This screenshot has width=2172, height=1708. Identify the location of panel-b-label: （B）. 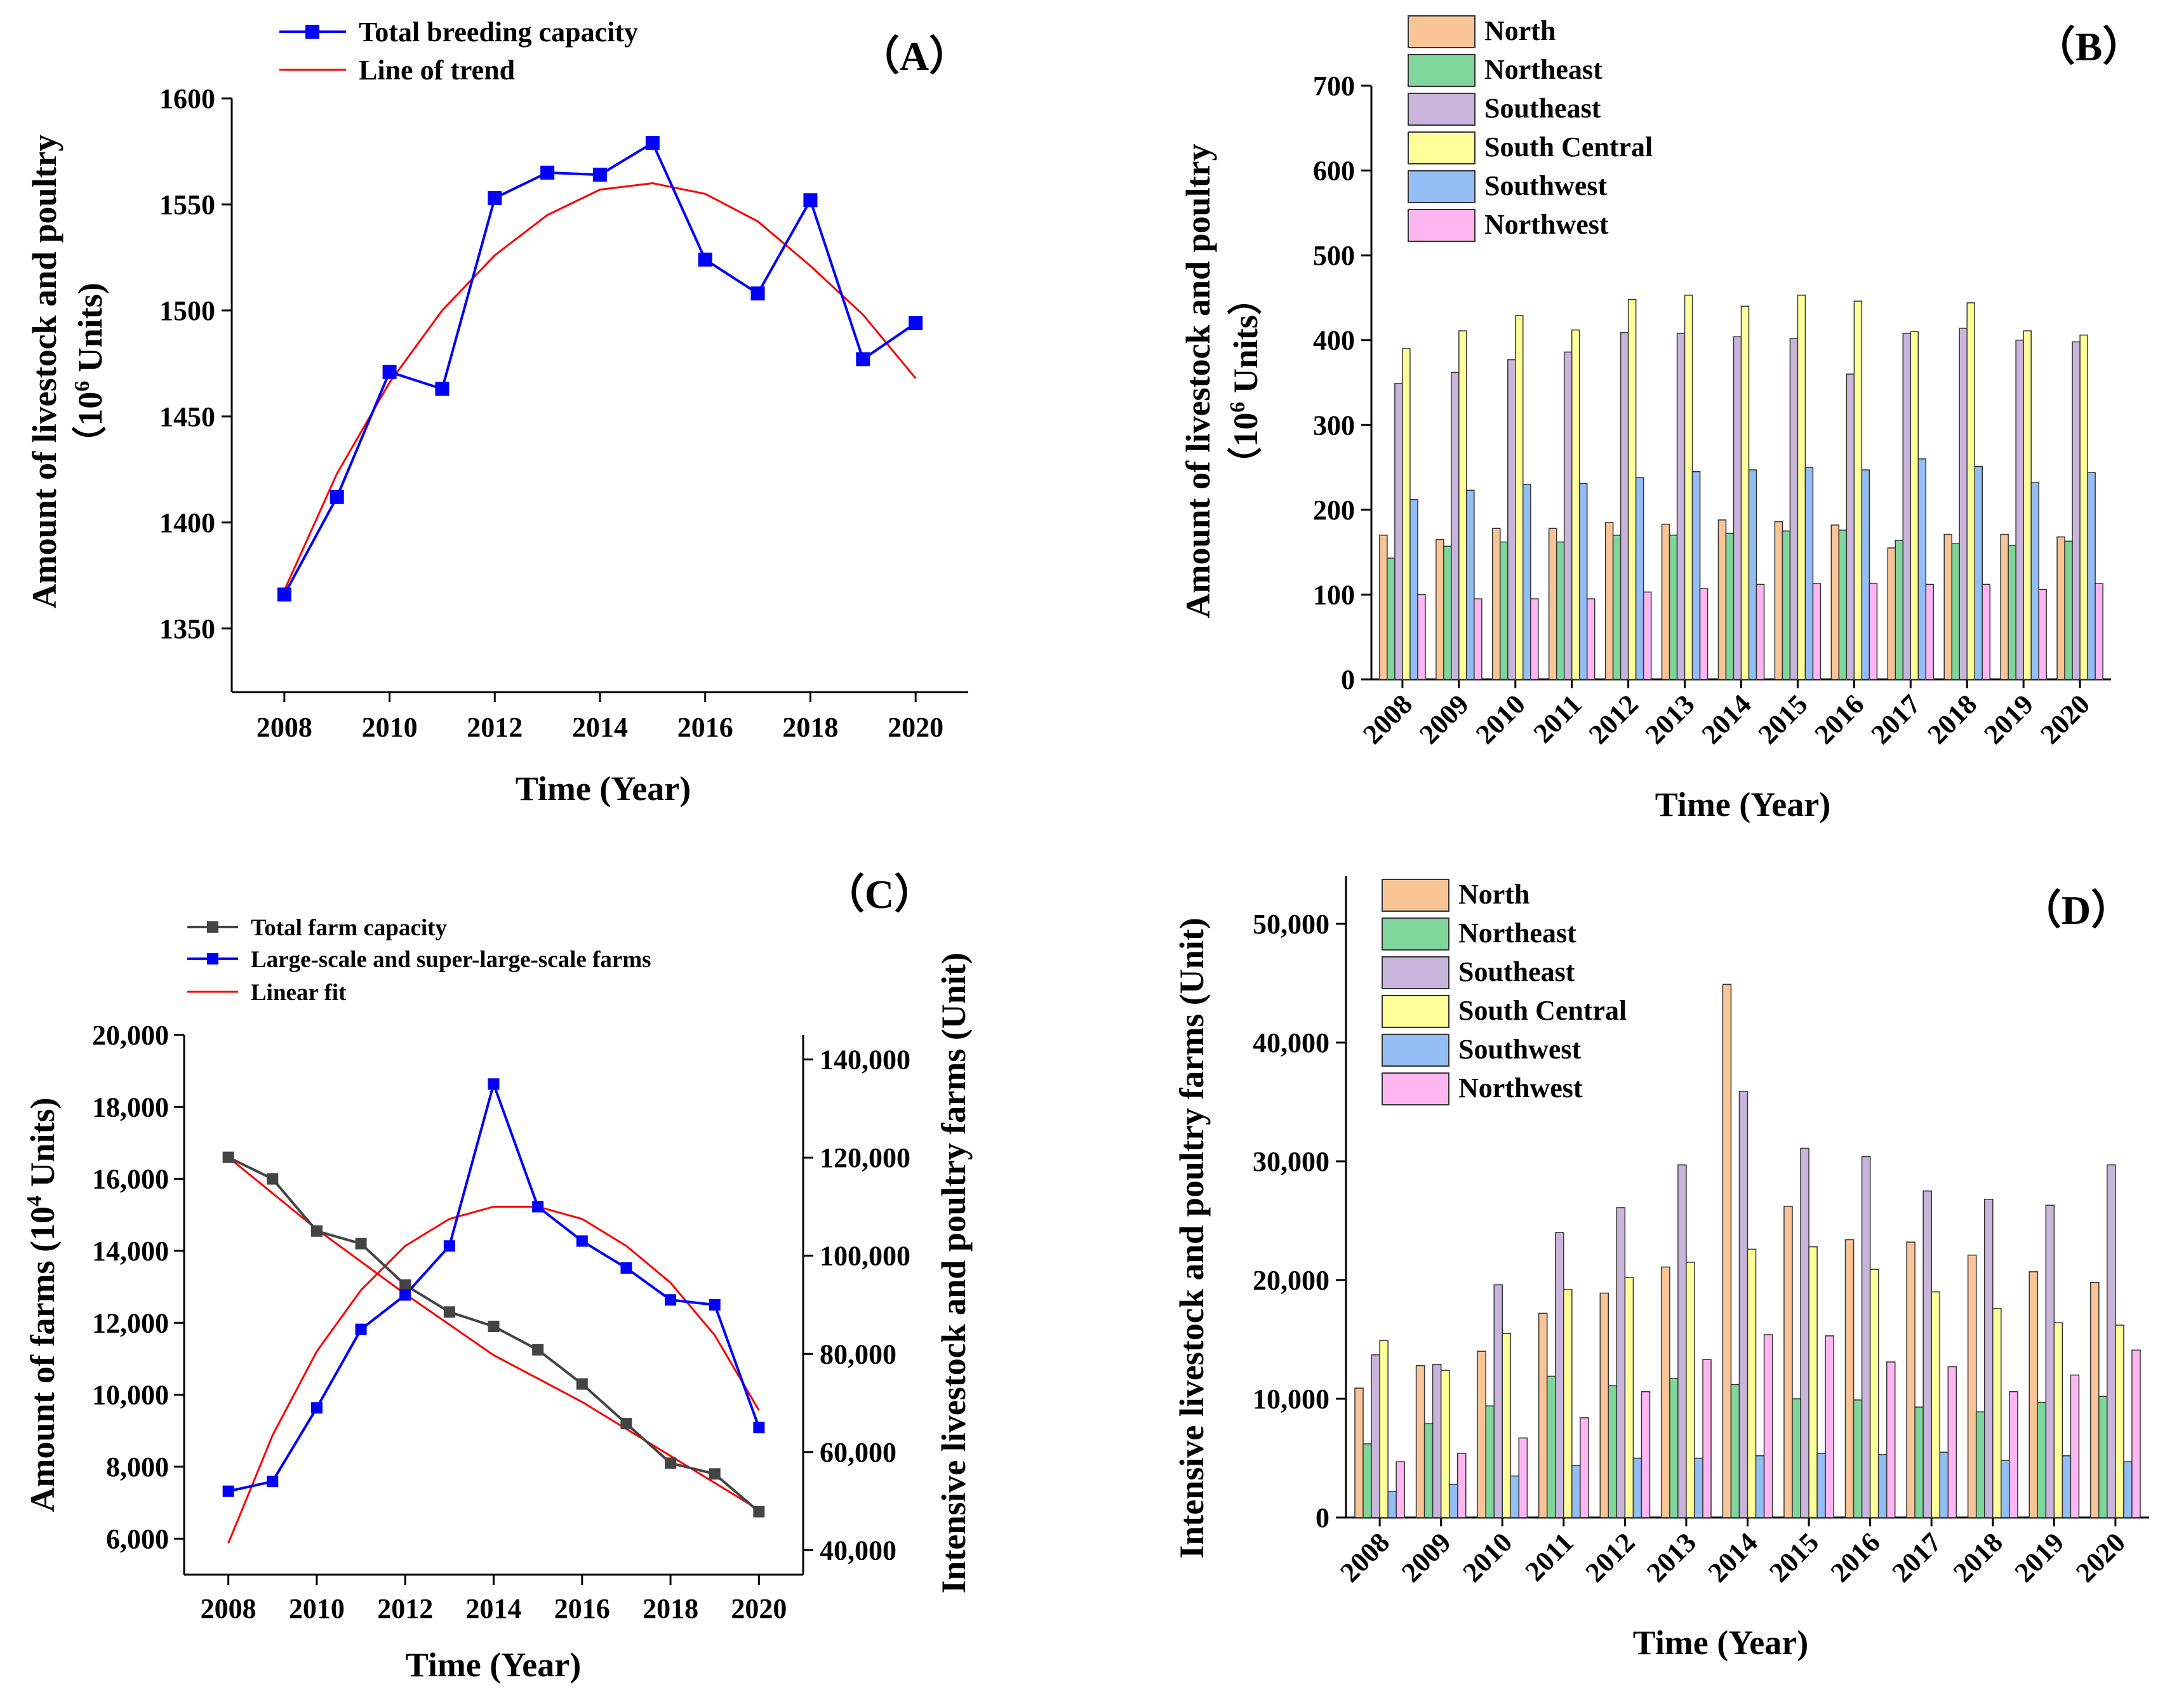
(2089, 47).